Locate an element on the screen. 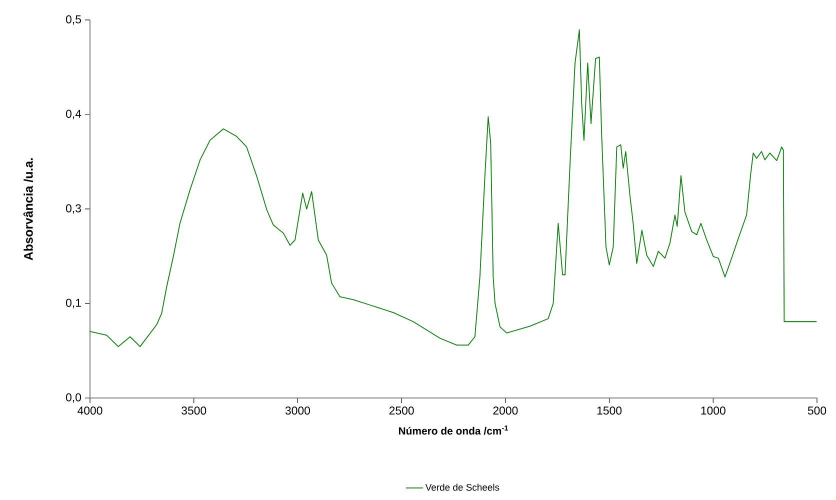  x-tick-label: 500 is located at coordinates (817, 410).